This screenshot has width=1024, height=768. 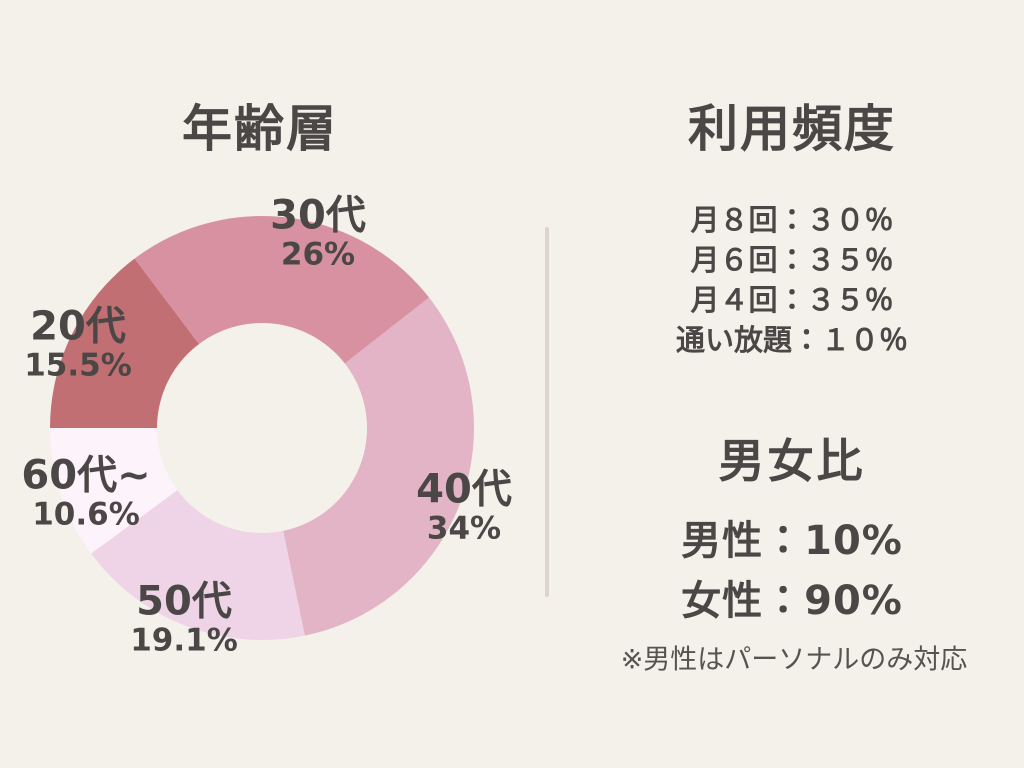 I want to click on segment-percentage: 26%, so click(x=318, y=254).